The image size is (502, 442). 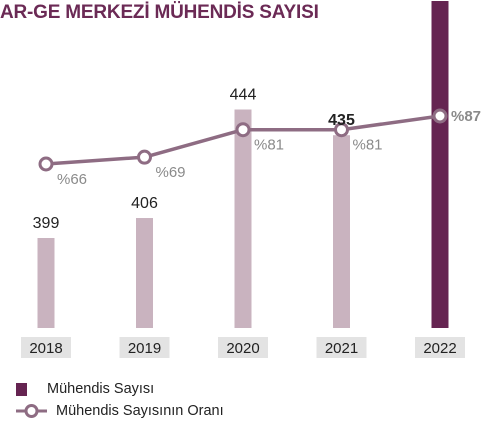 What do you see at coordinates (140, 411) in the screenshot?
I see `legend-line-label: Mühendis Sayısının Oranı` at bounding box center [140, 411].